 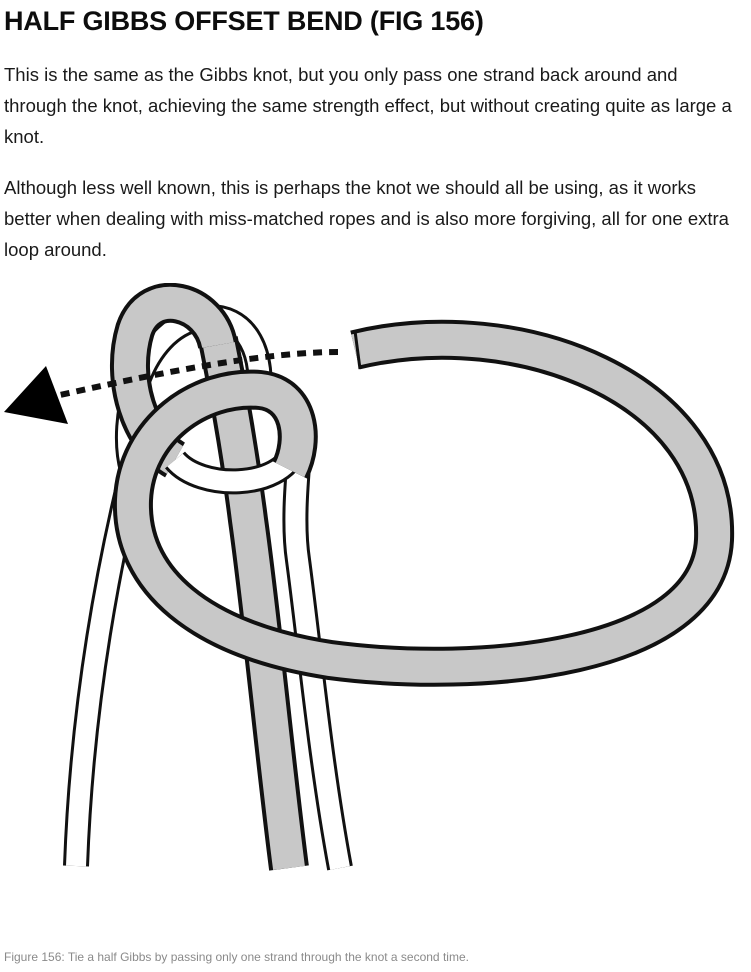 What do you see at coordinates (317, 655) in the screenshot?
I see `white-rope-right-leg` at bounding box center [317, 655].